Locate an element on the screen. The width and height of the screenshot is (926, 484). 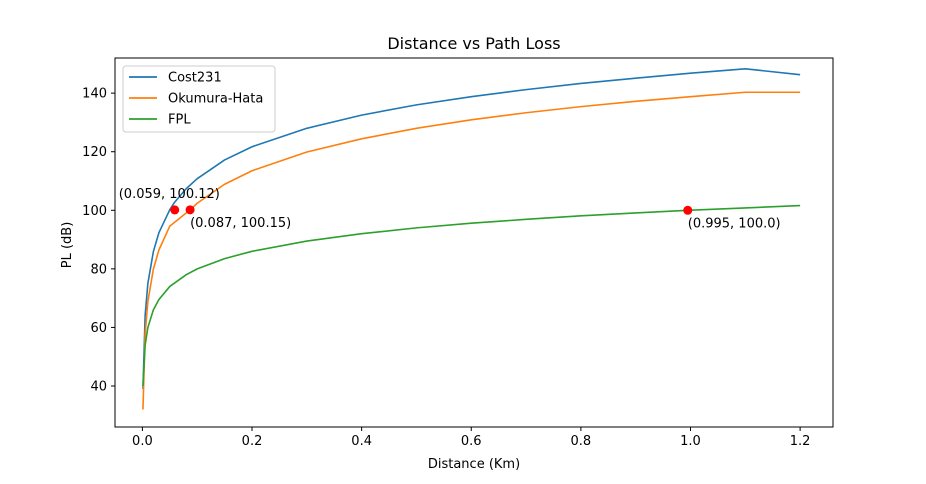
legend: Cost231 Okumura-Hata FPL is located at coordinates (199, 99).